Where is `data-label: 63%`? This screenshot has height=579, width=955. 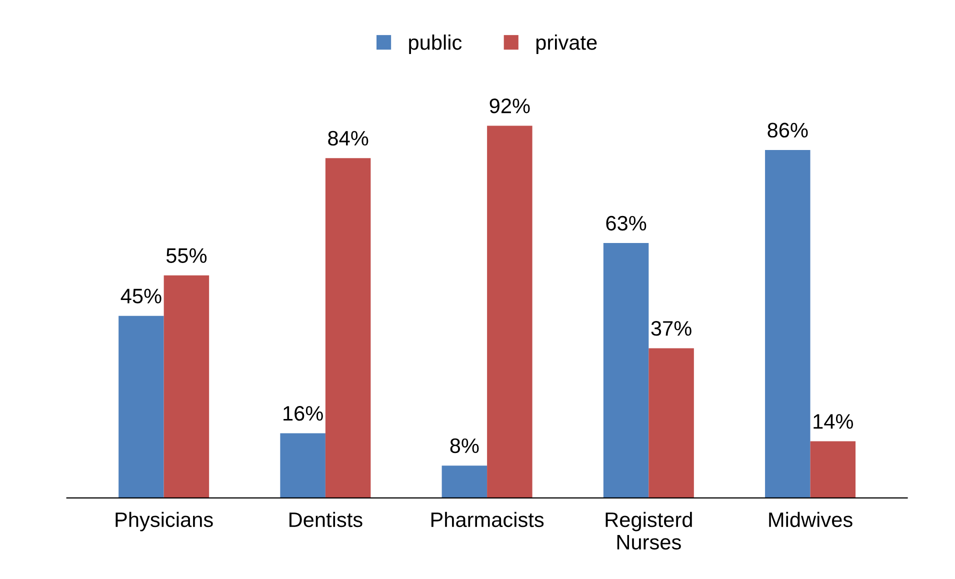 data-label: 63% is located at coordinates (626, 223).